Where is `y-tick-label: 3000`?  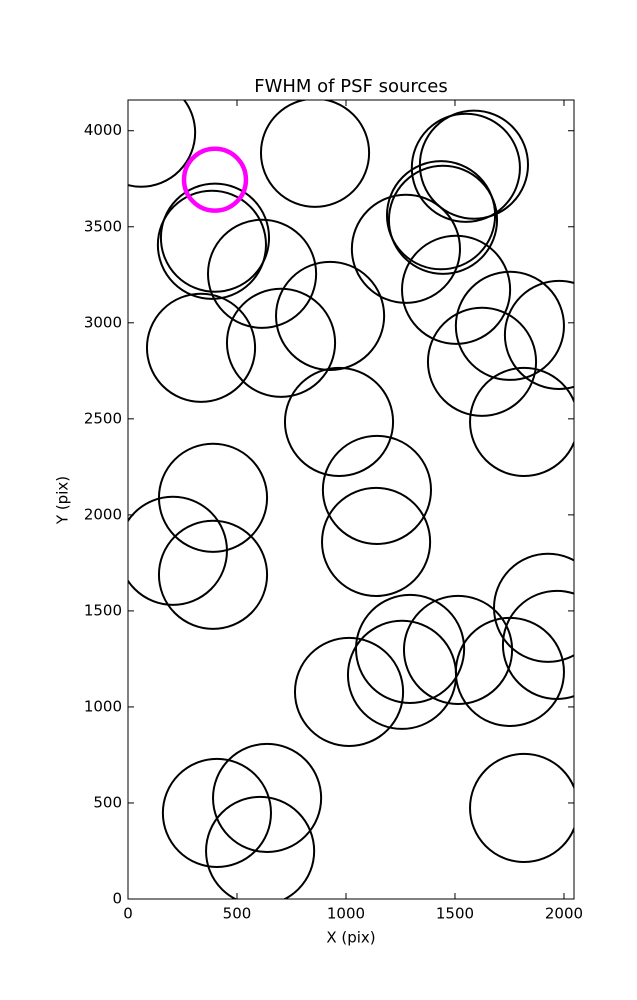 y-tick-label: 3000 is located at coordinates (103, 322).